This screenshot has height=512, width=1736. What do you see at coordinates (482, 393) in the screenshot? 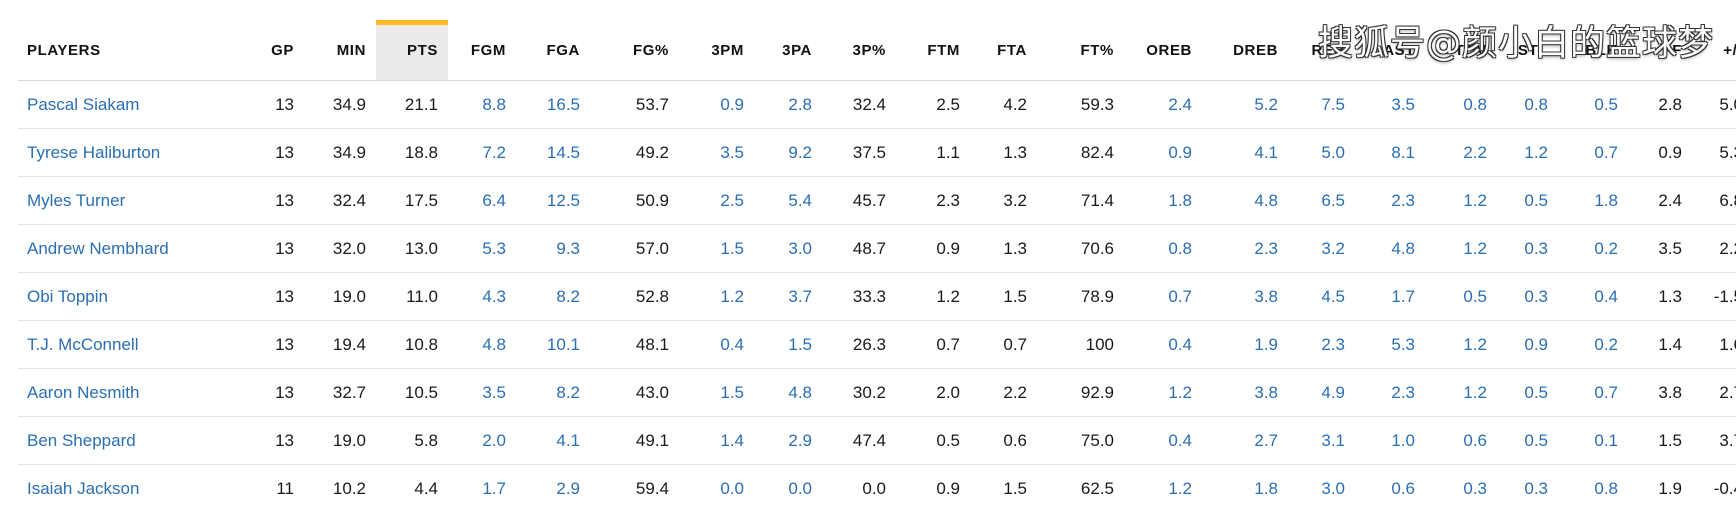
I see `stat-cell-fgm: 3.5` at bounding box center [482, 393].